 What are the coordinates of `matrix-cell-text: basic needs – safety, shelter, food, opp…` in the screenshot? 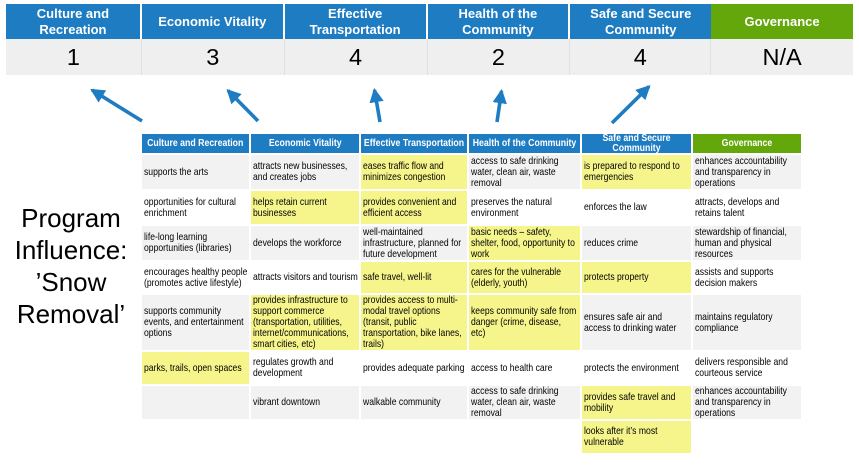 It's located at (523, 242).